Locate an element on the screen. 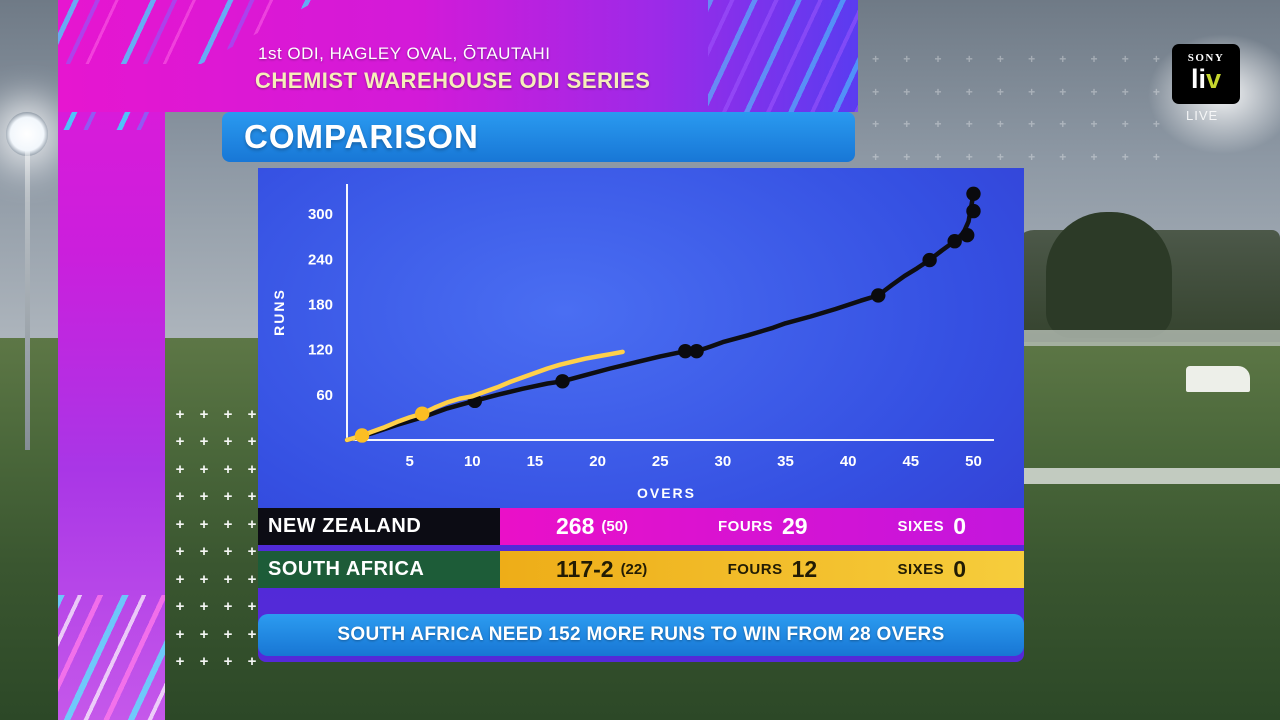 The image size is (1280, 720). svg-text: OVERS is located at coordinates (666, 493).